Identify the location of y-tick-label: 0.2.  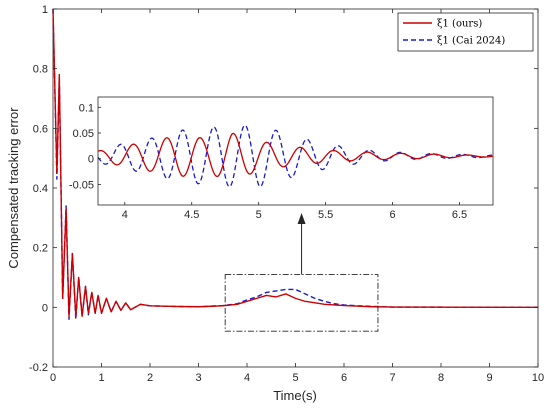
(40, 249).